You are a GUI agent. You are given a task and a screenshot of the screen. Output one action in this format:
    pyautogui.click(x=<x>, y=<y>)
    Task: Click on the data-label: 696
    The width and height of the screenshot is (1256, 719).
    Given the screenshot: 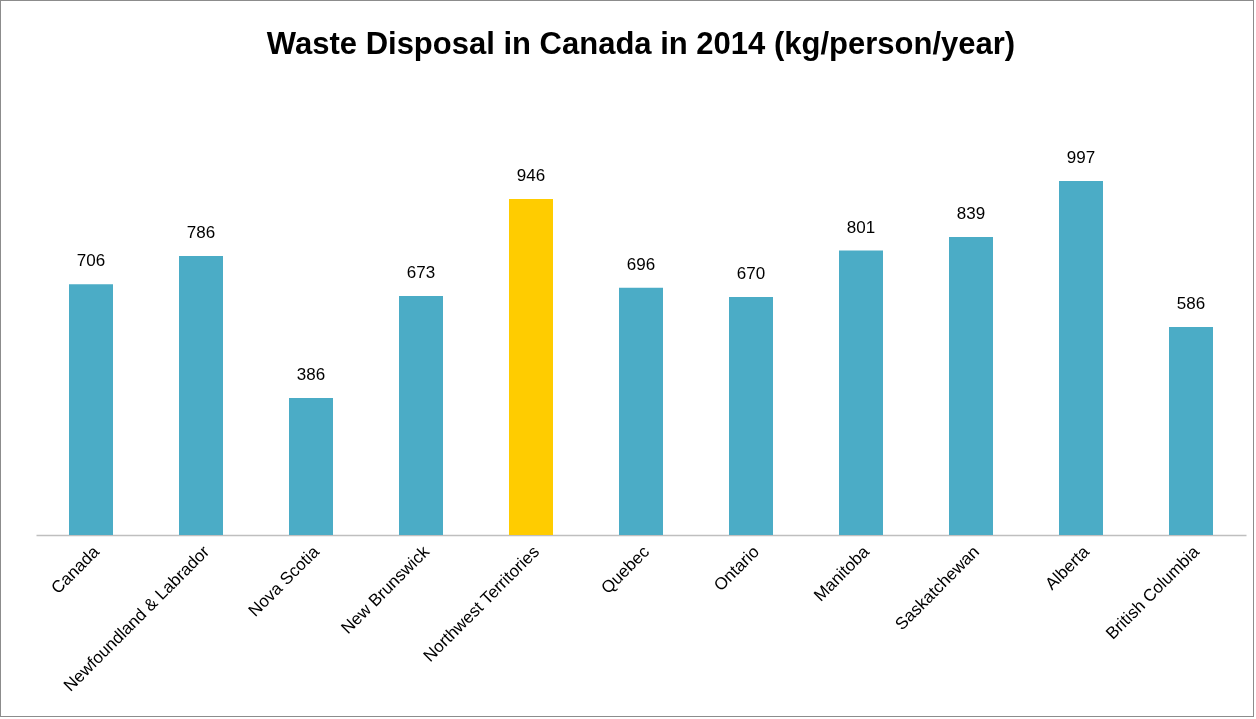 What is the action you would take?
    pyautogui.click(x=641, y=264)
    